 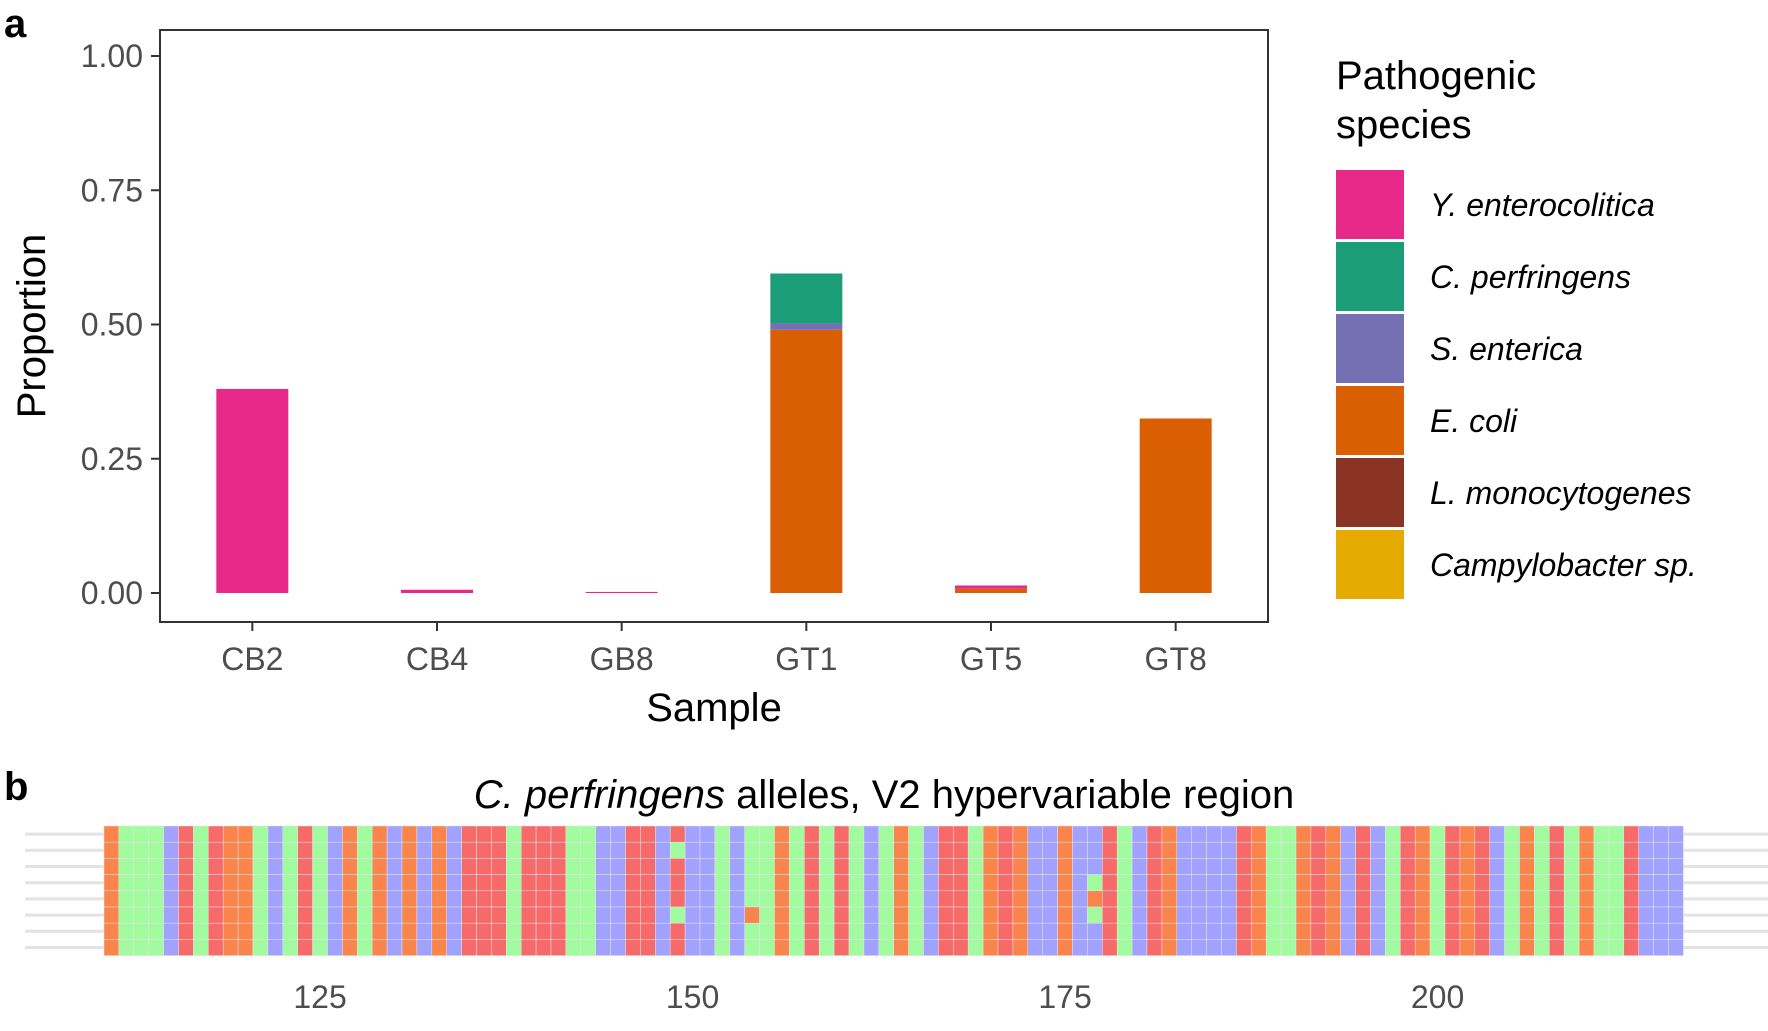 What do you see at coordinates (1370, 420) in the screenshot?
I see `legend-key` at bounding box center [1370, 420].